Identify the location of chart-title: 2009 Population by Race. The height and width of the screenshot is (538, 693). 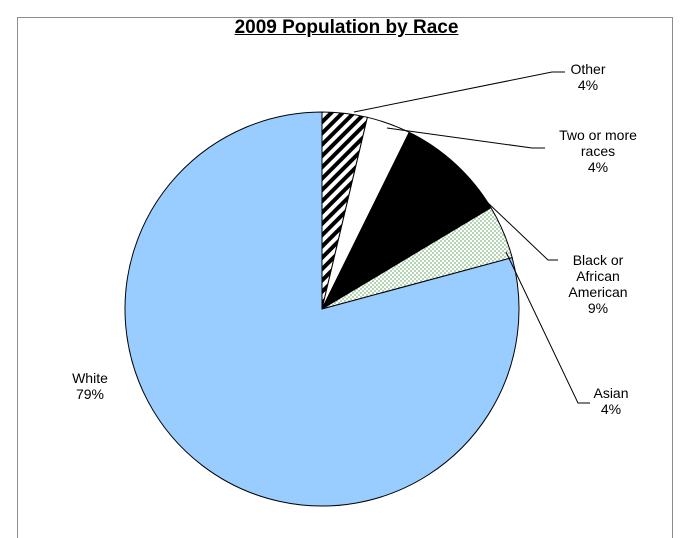
(346, 27).